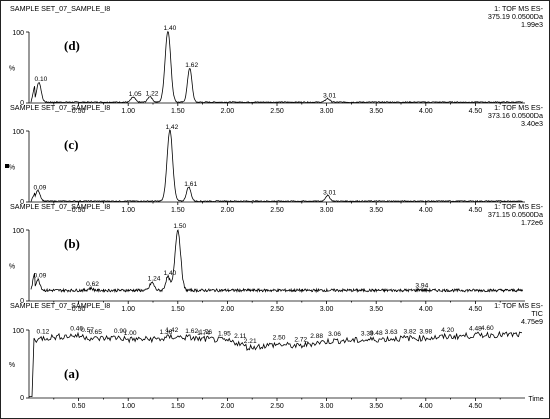 This screenshot has height=419, width=550. Describe the element at coordinates (316, 336) in the screenshot. I see `peak-label: 2.88` at that location.